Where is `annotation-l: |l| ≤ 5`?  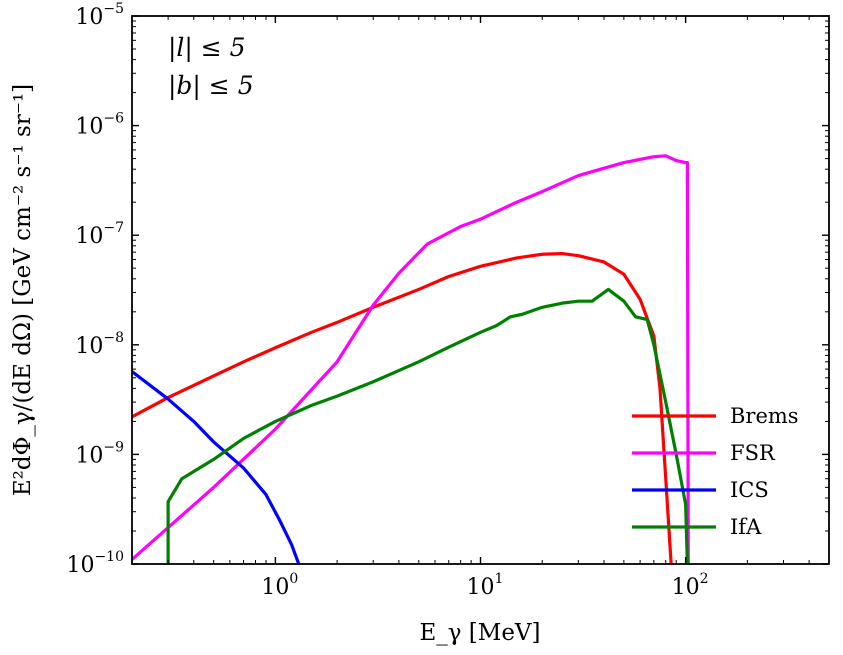
annotation-l: |l| ≤ 5 is located at coordinates (207, 48).